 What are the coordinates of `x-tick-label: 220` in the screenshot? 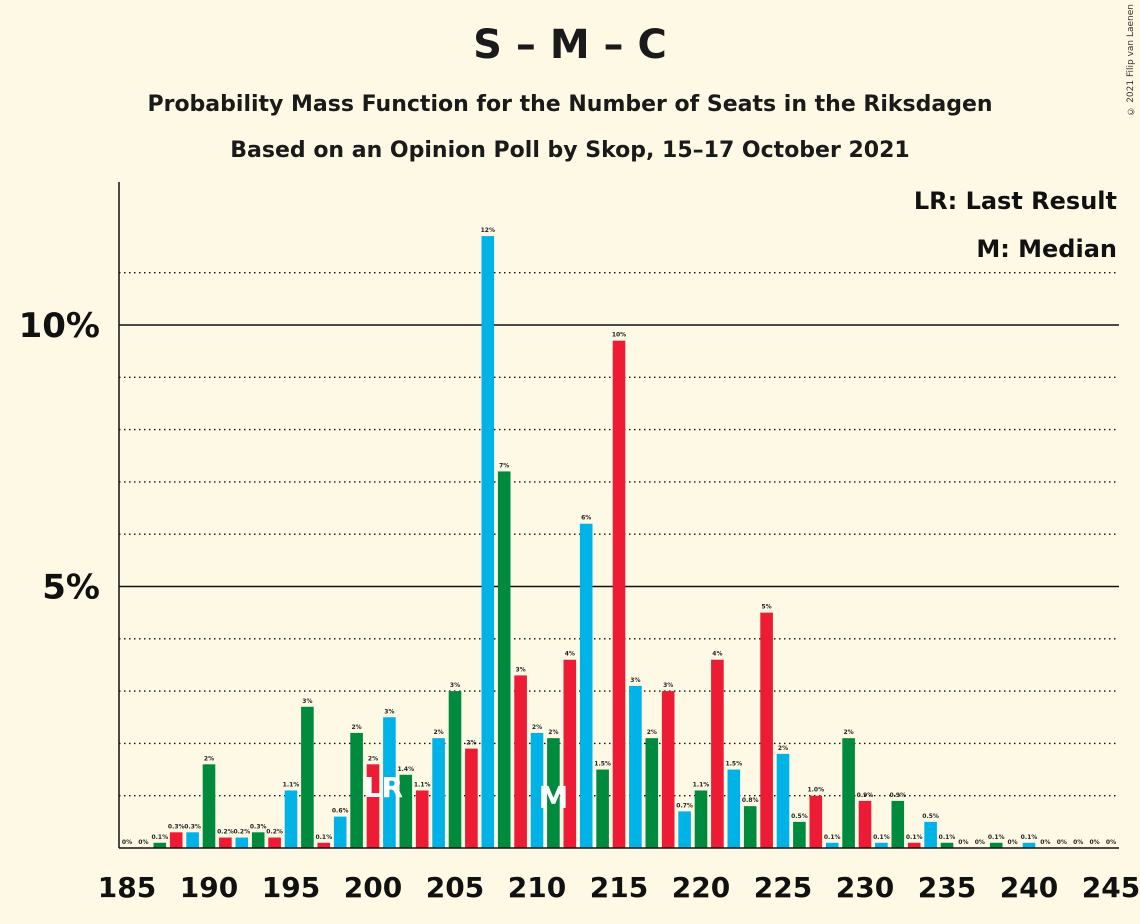 It's located at (701, 887).